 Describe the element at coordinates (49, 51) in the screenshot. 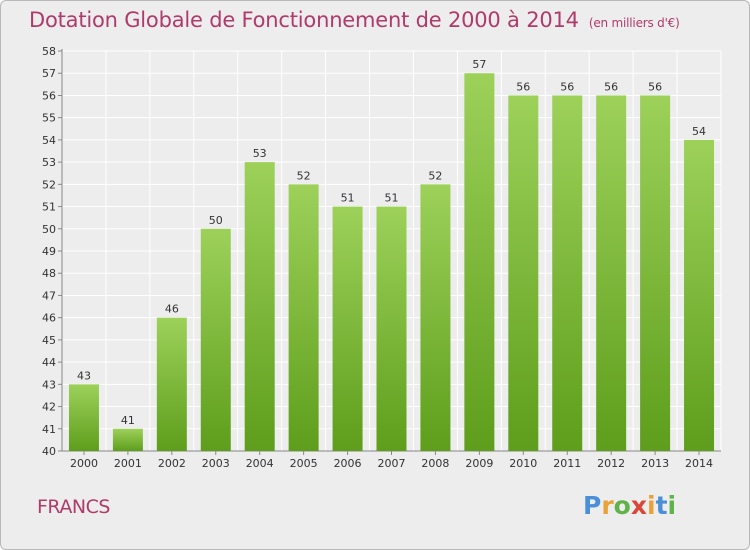

I see `y-tick-label: 58` at that location.